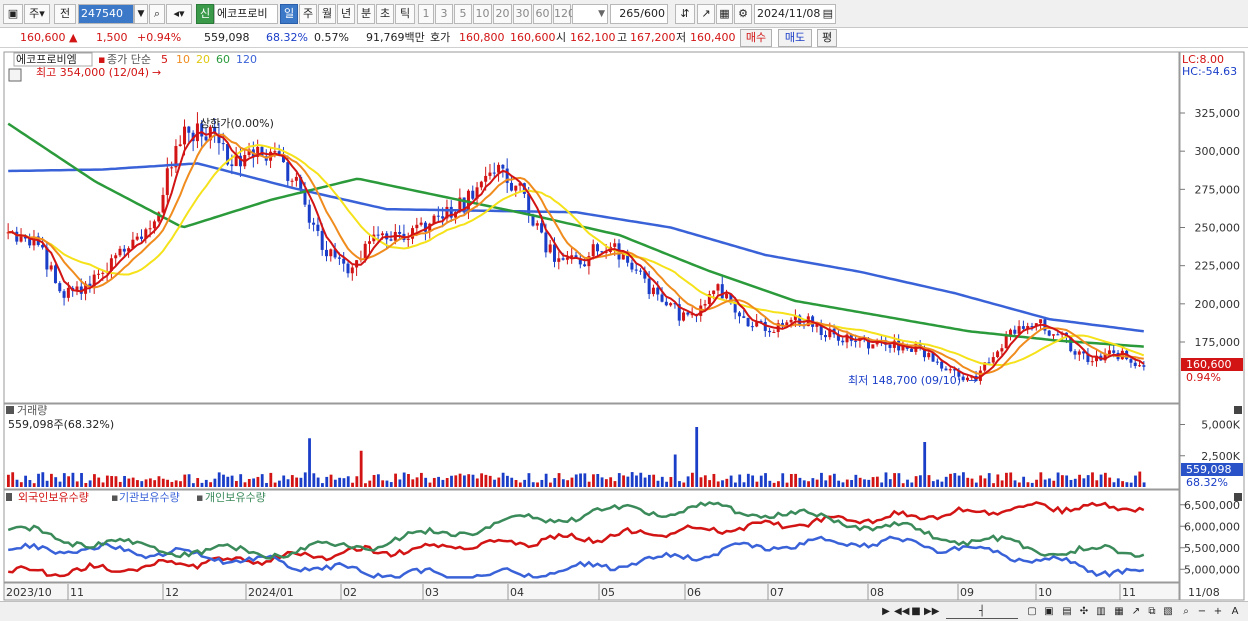 Image resolution: width=1248 pixels, height=621 pixels. What do you see at coordinates (1202, 611) in the screenshot?
I see `zoom-out-icon: −` at bounding box center [1202, 611].